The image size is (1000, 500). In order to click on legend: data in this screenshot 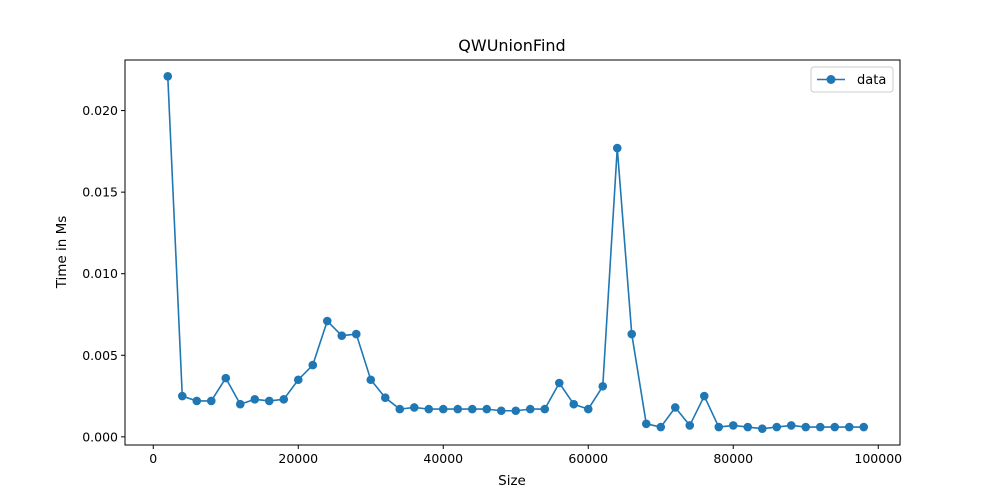, I will do `click(852, 79)`.